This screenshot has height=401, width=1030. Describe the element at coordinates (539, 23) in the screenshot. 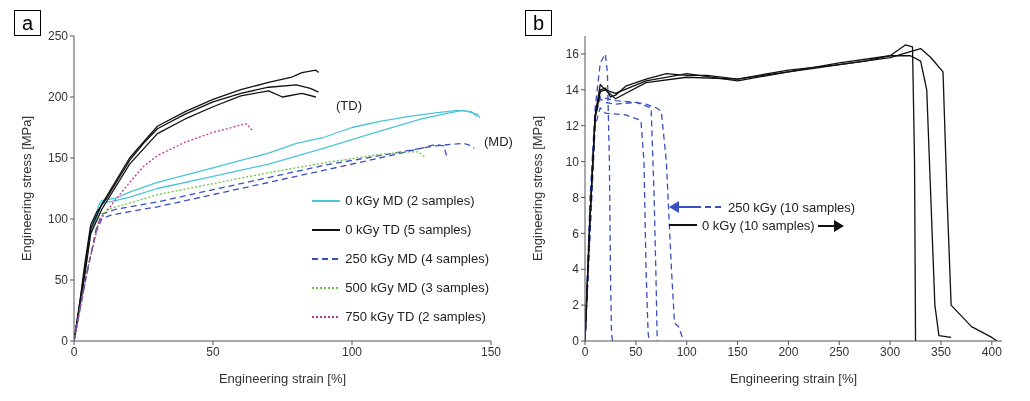

I see `chart-title: b` at that location.